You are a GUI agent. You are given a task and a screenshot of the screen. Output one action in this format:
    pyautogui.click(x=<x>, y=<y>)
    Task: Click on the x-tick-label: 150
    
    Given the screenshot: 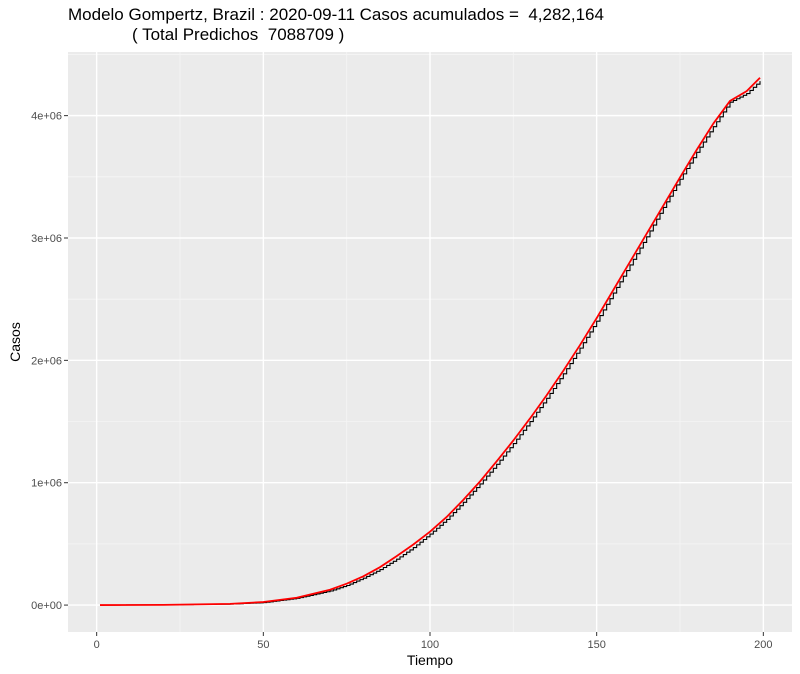 What is the action you would take?
    pyautogui.click(x=596, y=645)
    